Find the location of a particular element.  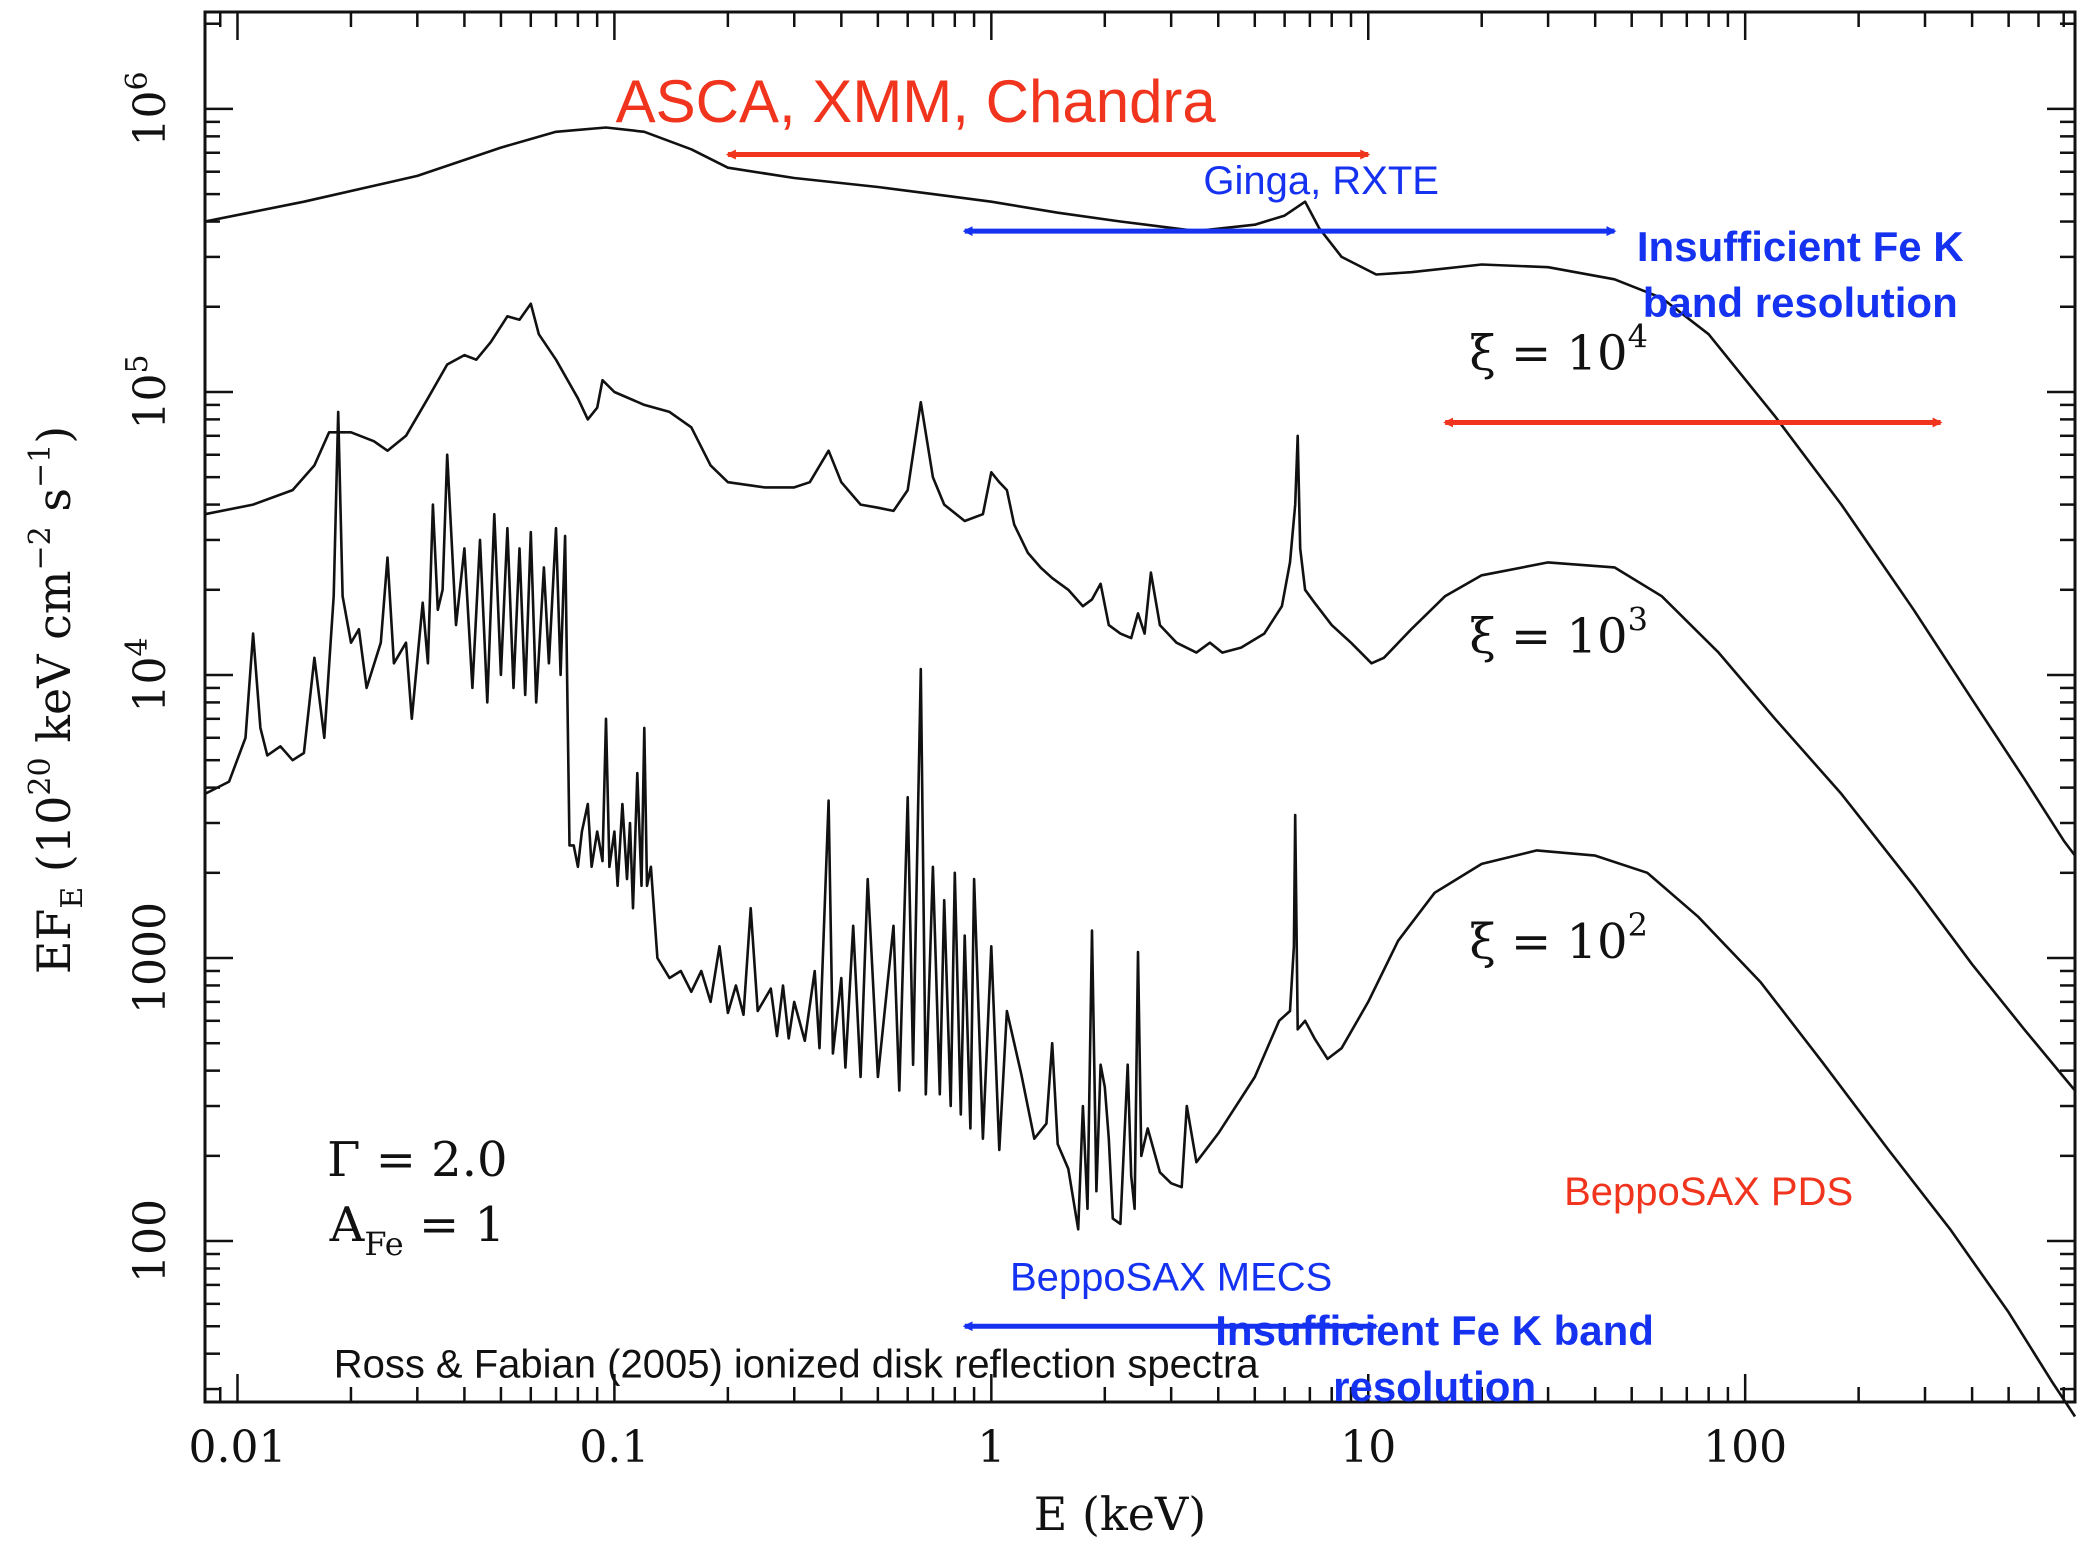

series-labels: ξ = 104 ξ = 103 ξ = 102 is located at coordinates (1558, 644).